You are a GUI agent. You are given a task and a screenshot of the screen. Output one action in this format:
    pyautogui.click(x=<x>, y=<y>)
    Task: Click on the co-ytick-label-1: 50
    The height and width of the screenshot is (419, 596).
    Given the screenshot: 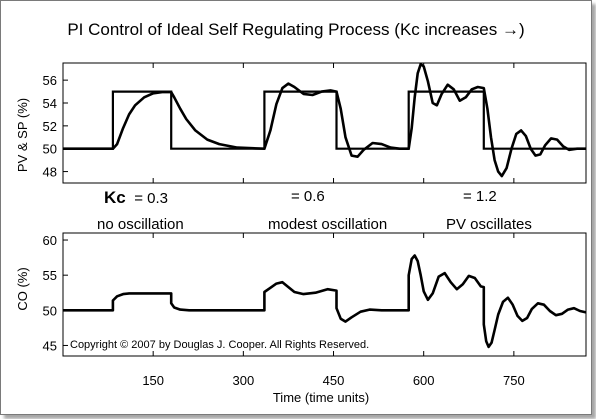 What is the action you would take?
    pyautogui.click(x=50, y=310)
    